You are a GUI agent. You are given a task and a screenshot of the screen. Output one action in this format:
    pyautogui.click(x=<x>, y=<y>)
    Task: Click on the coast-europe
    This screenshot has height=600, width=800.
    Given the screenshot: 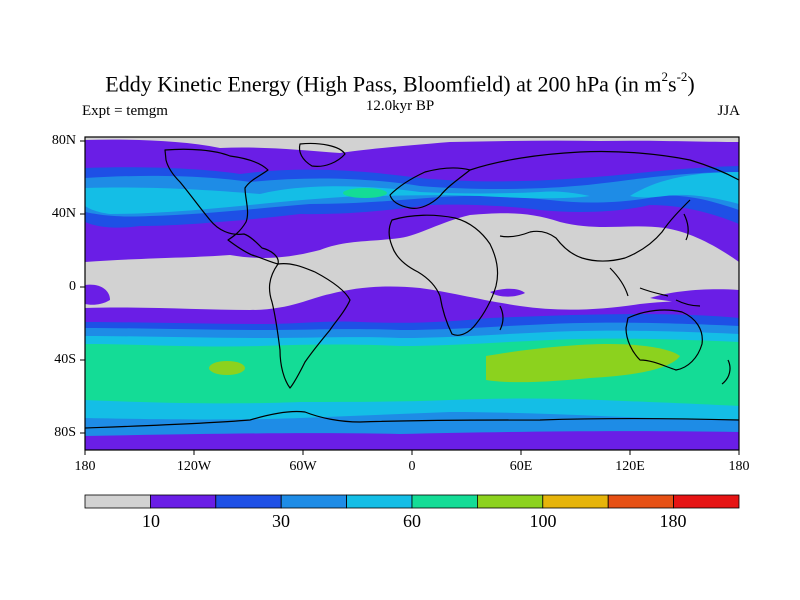 What is the action you would take?
    pyautogui.click(x=430, y=188)
    